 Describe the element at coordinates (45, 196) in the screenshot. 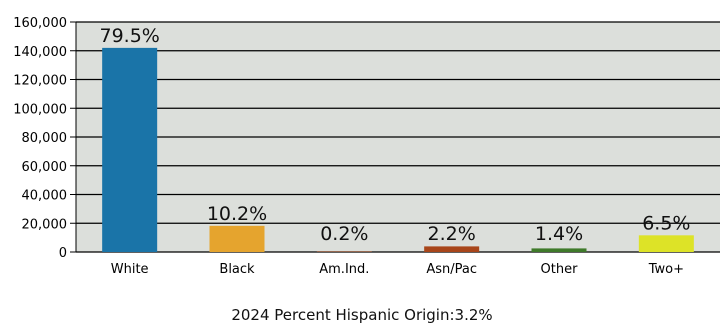

I see `y-tick-label: 40,000` at that location.